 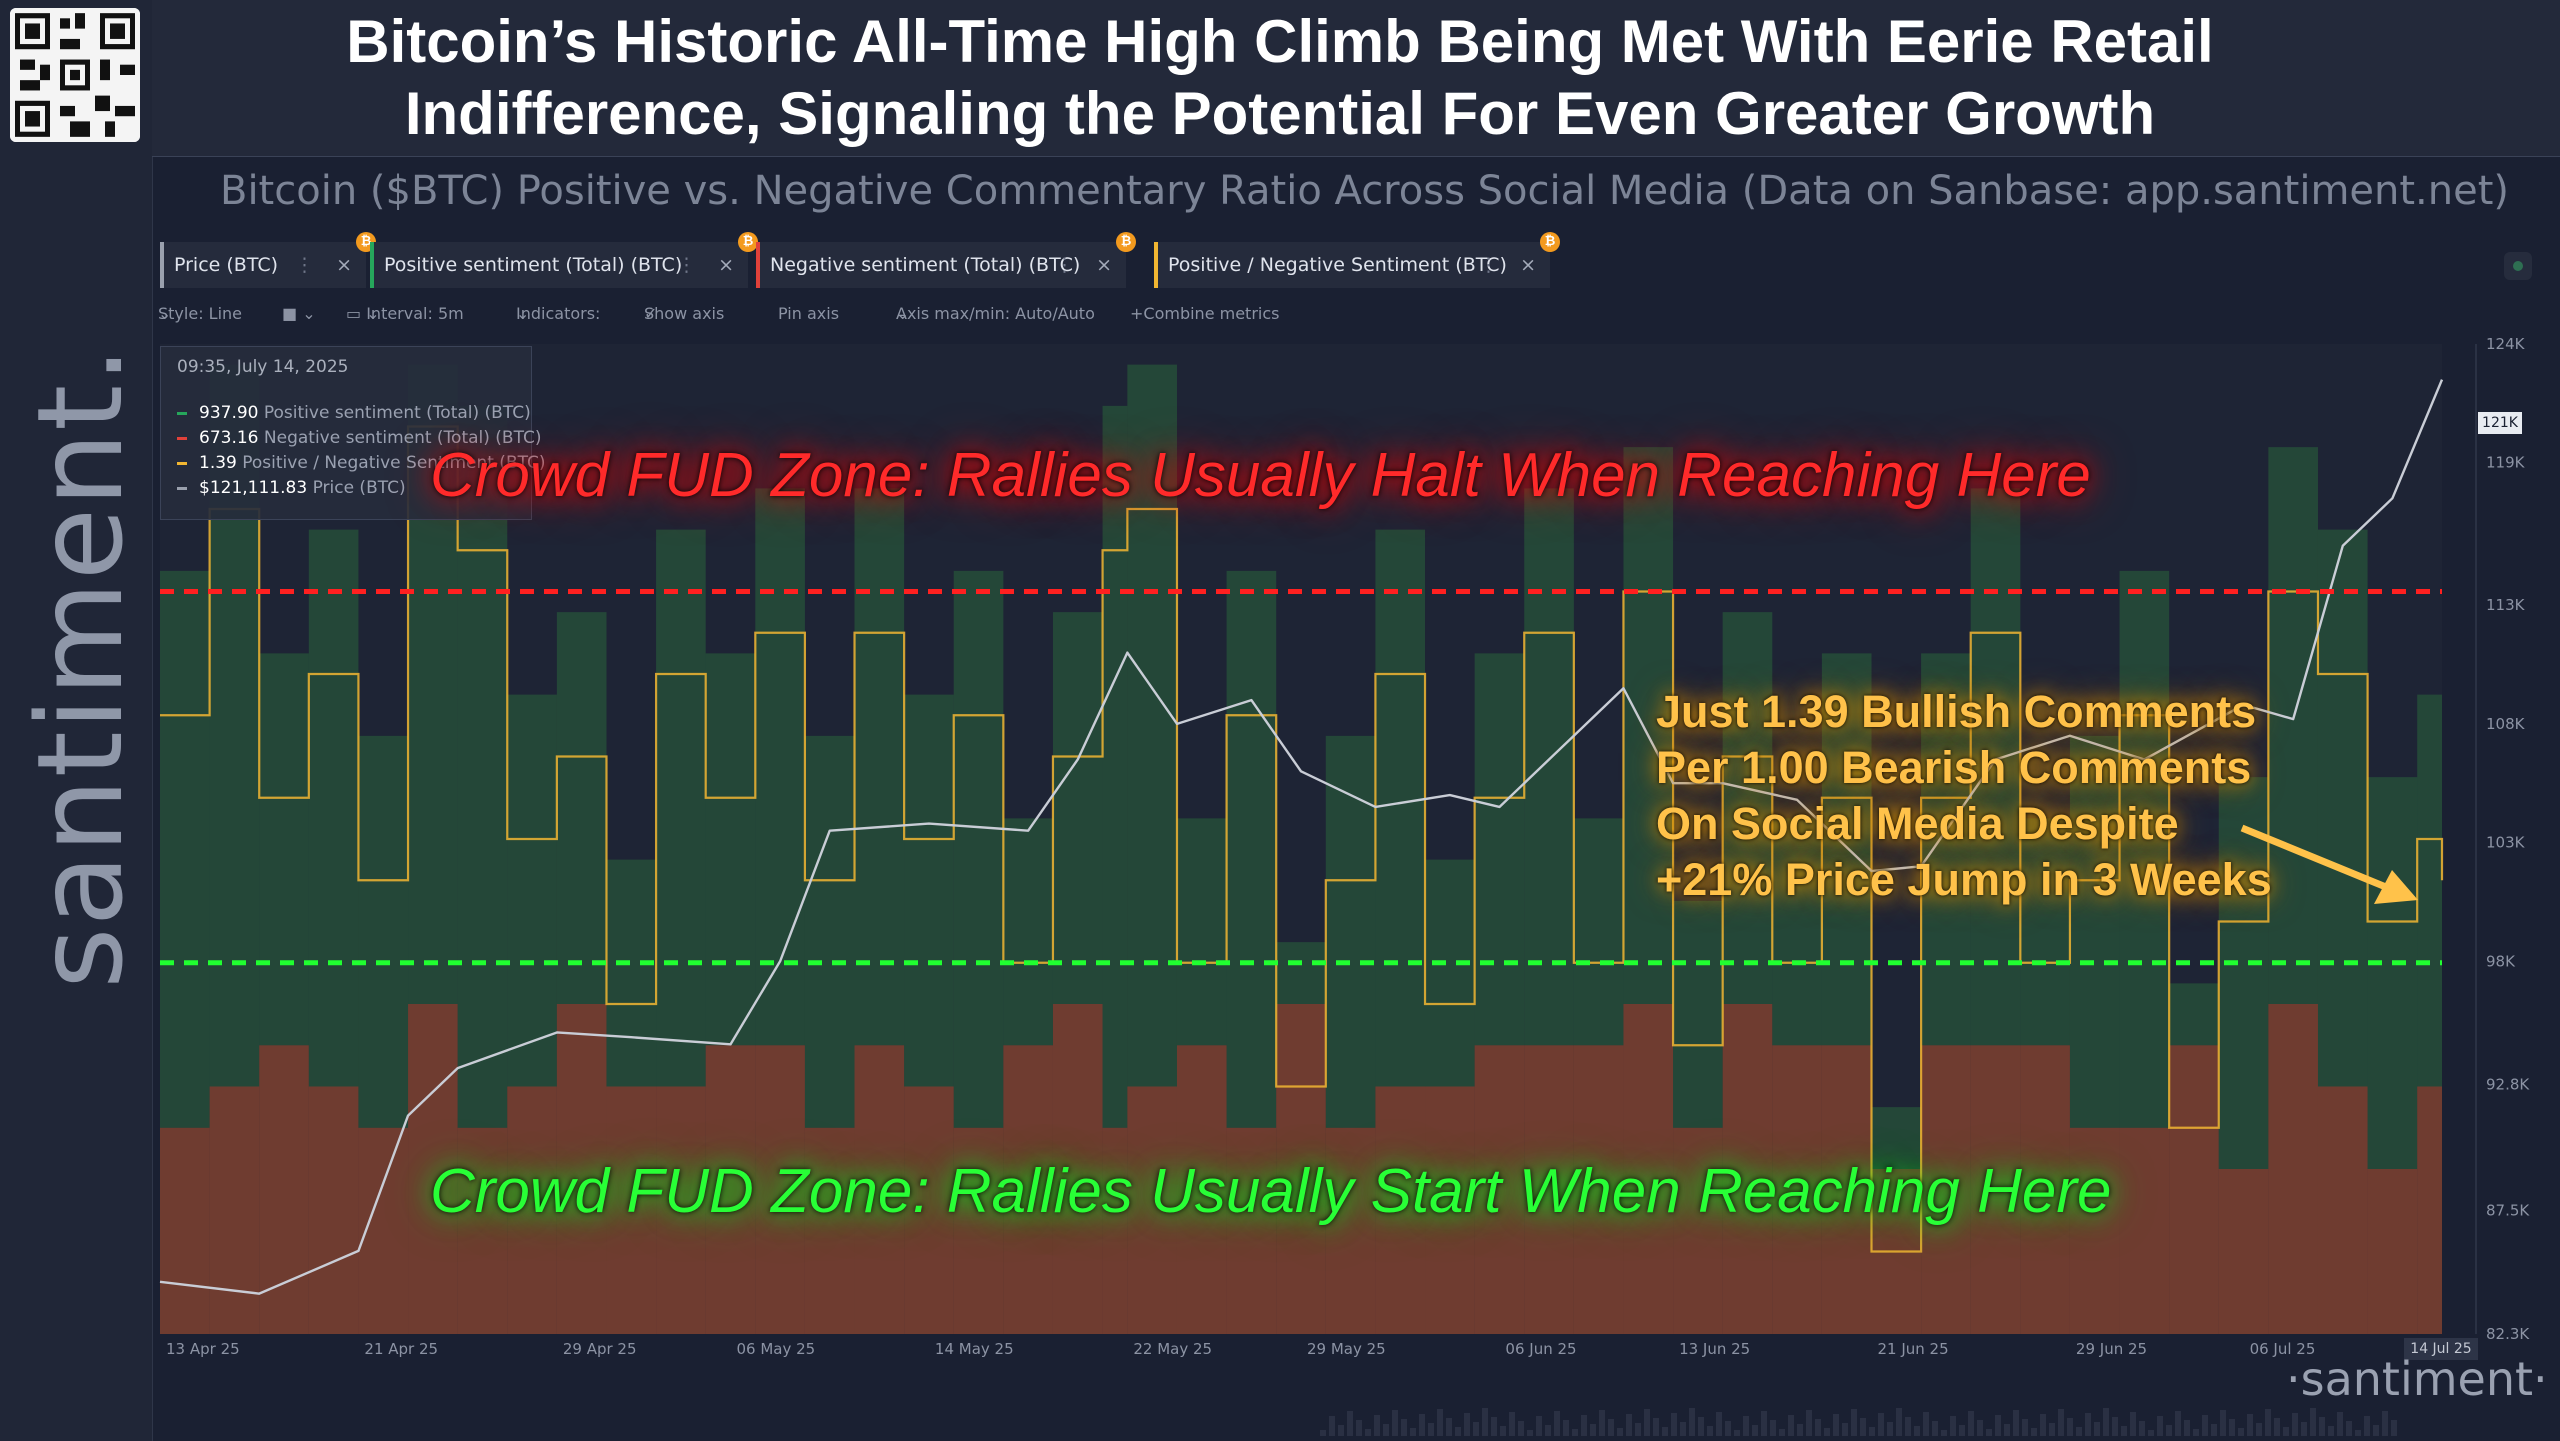 I want to click on tab-negative-sentiment: Negative sentiment (Total) (BTC) ⋮ × ₿, so click(x=946, y=260).